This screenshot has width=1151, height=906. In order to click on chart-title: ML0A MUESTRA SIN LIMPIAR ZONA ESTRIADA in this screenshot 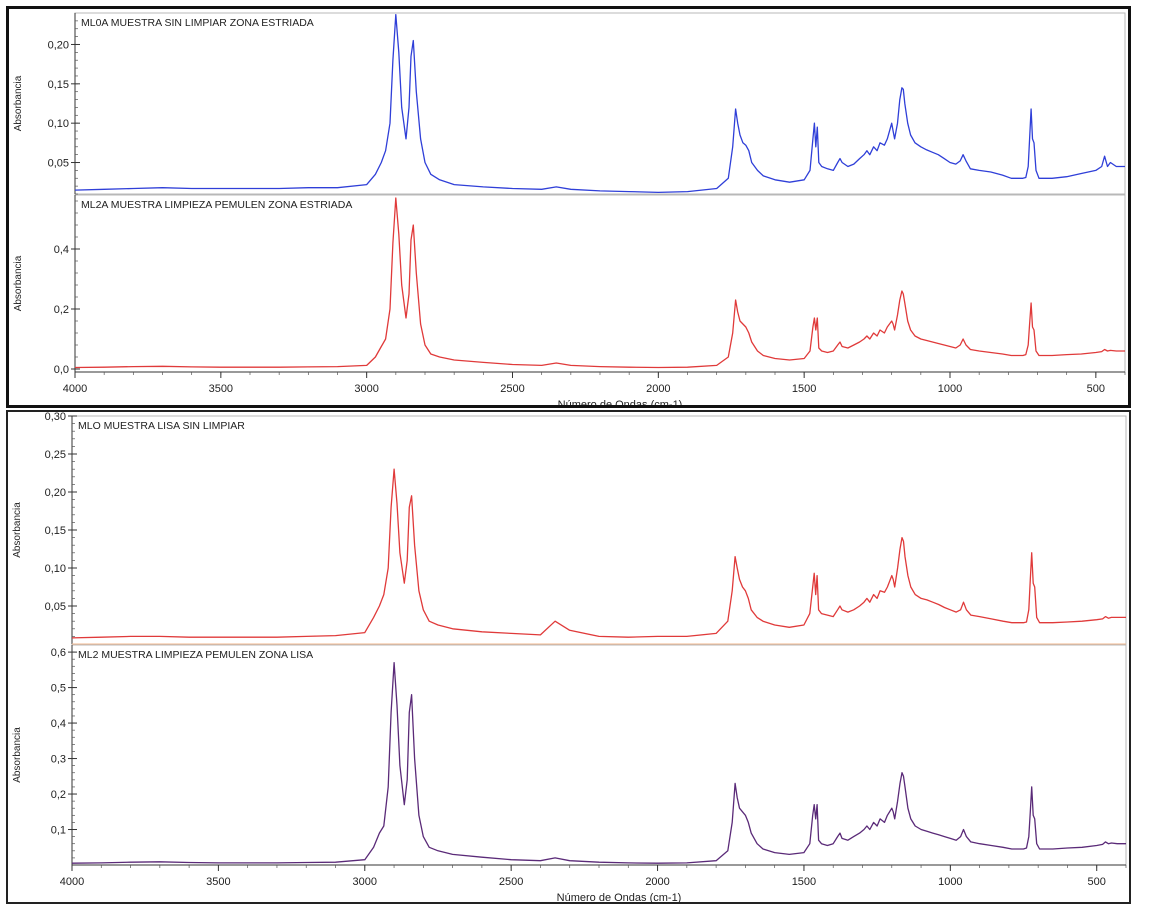, I will do `click(197, 23)`.